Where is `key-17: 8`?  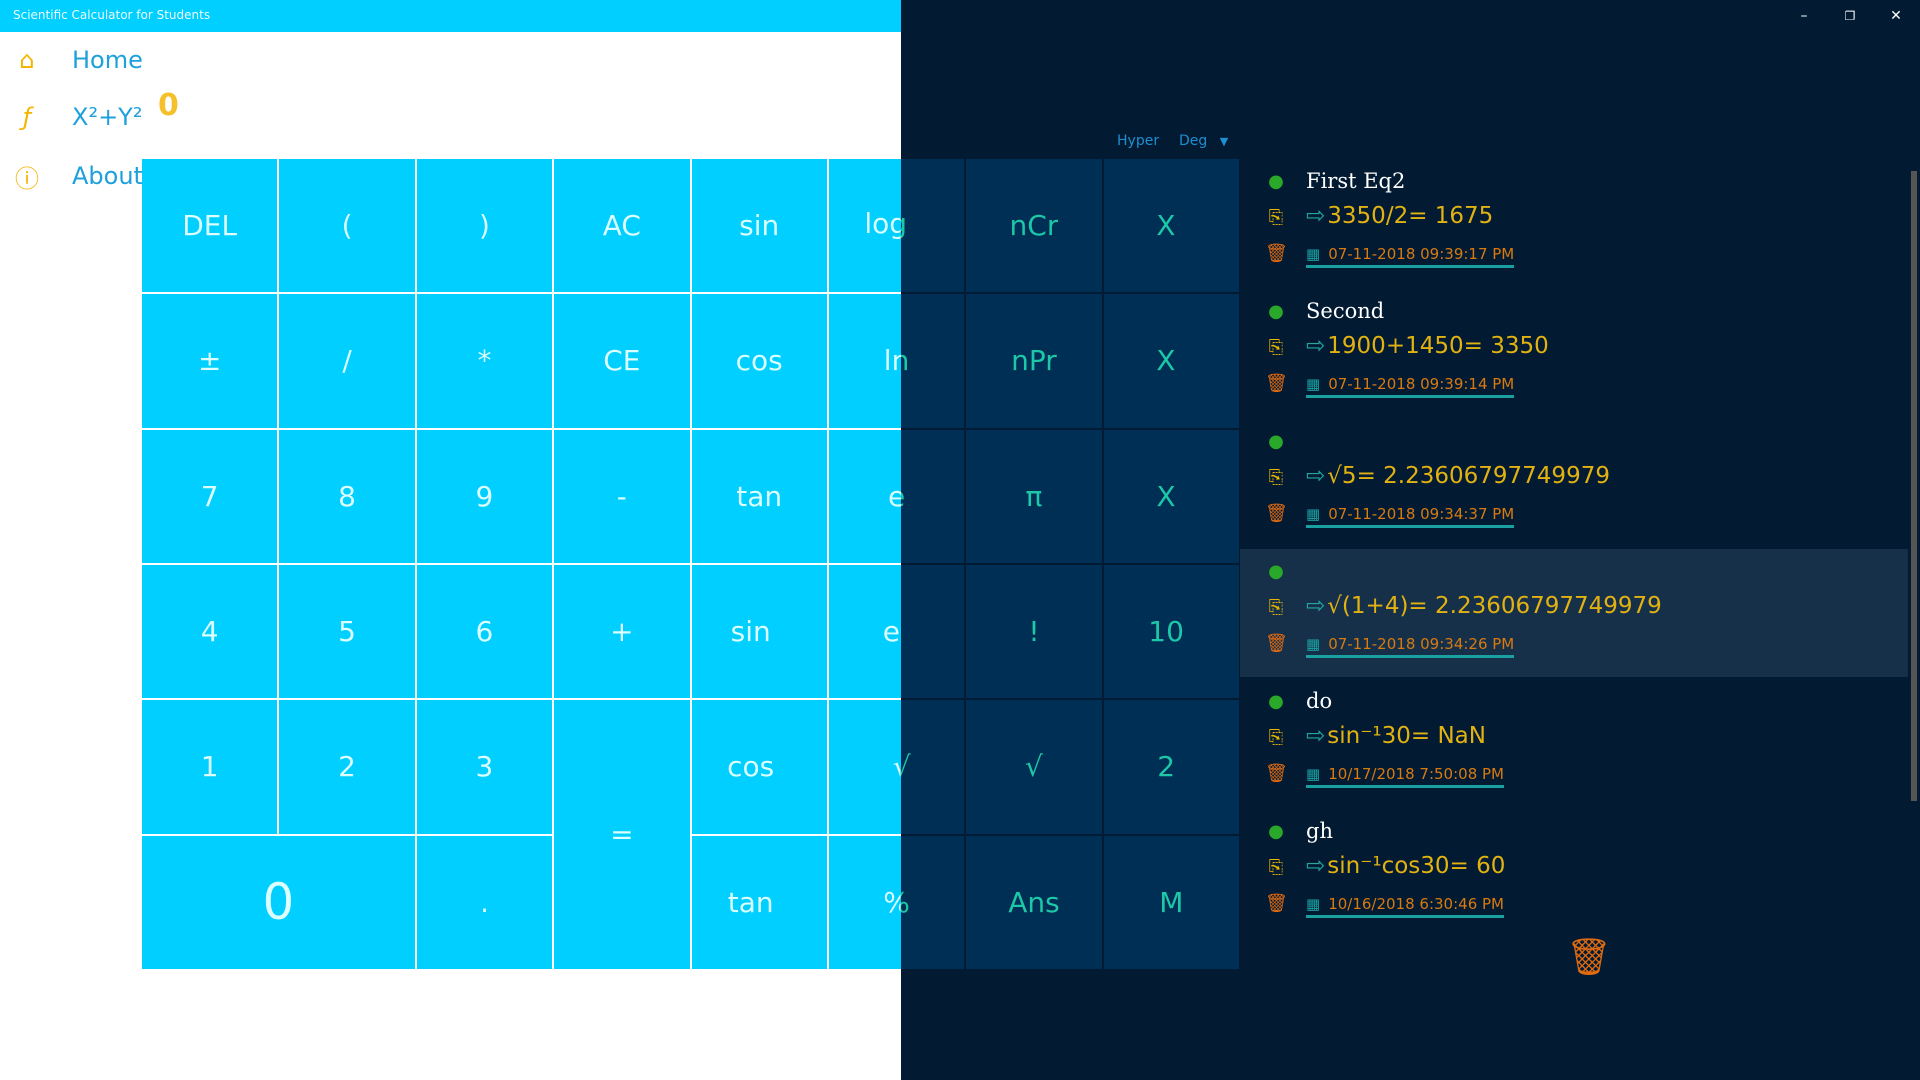 key-17: 8 is located at coordinates (347, 496).